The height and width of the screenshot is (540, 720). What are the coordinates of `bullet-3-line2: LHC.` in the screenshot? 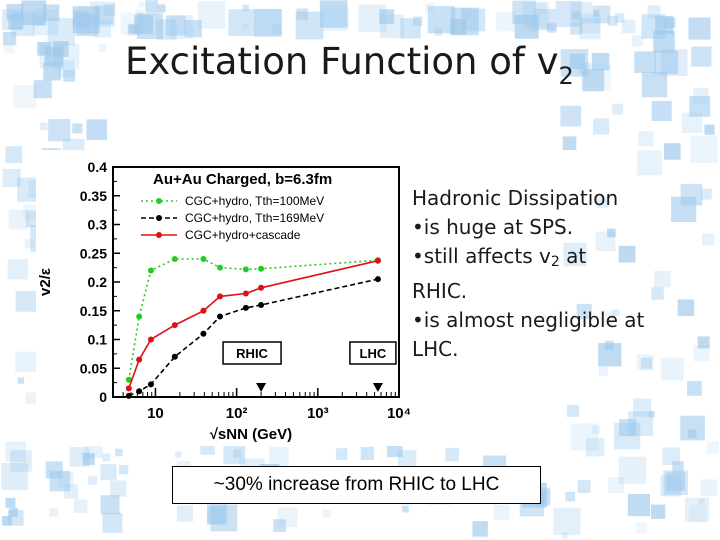 It's located at (435, 349).